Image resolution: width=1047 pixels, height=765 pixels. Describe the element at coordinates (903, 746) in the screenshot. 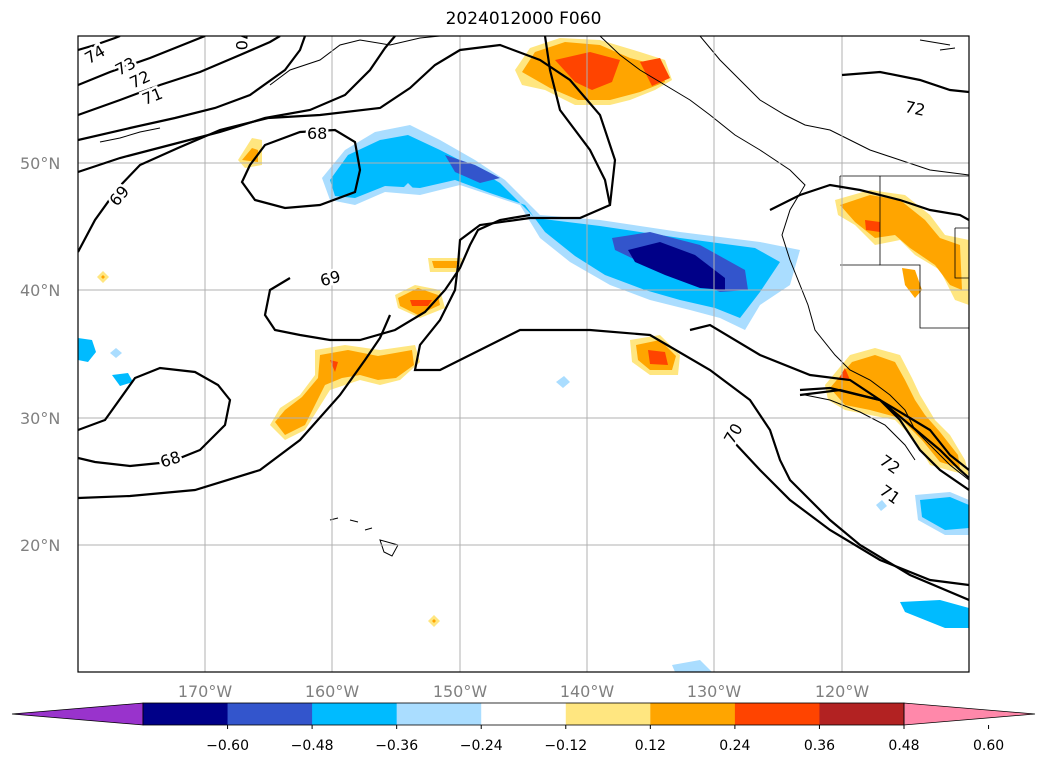

I see `colorbar-tick-label: 0.48` at that location.